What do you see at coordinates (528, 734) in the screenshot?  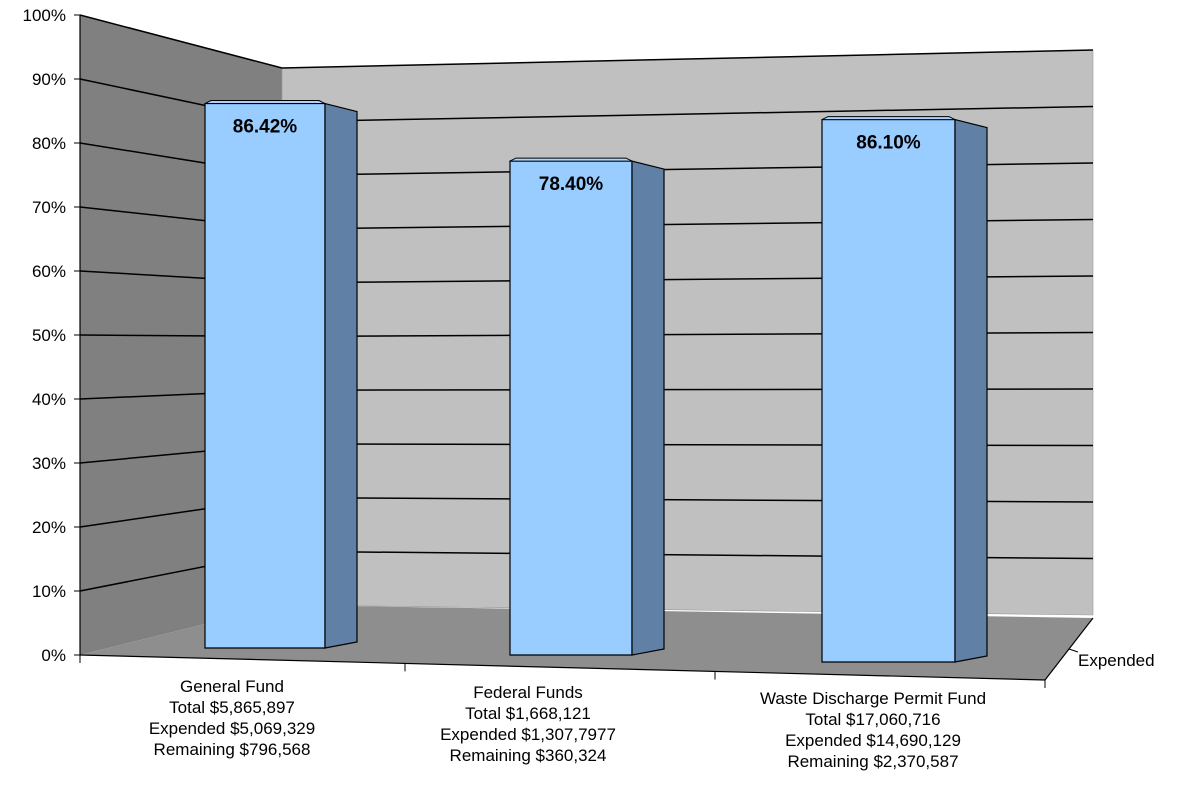 I see `category-label-line: Expended $1,307,7977` at bounding box center [528, 734].